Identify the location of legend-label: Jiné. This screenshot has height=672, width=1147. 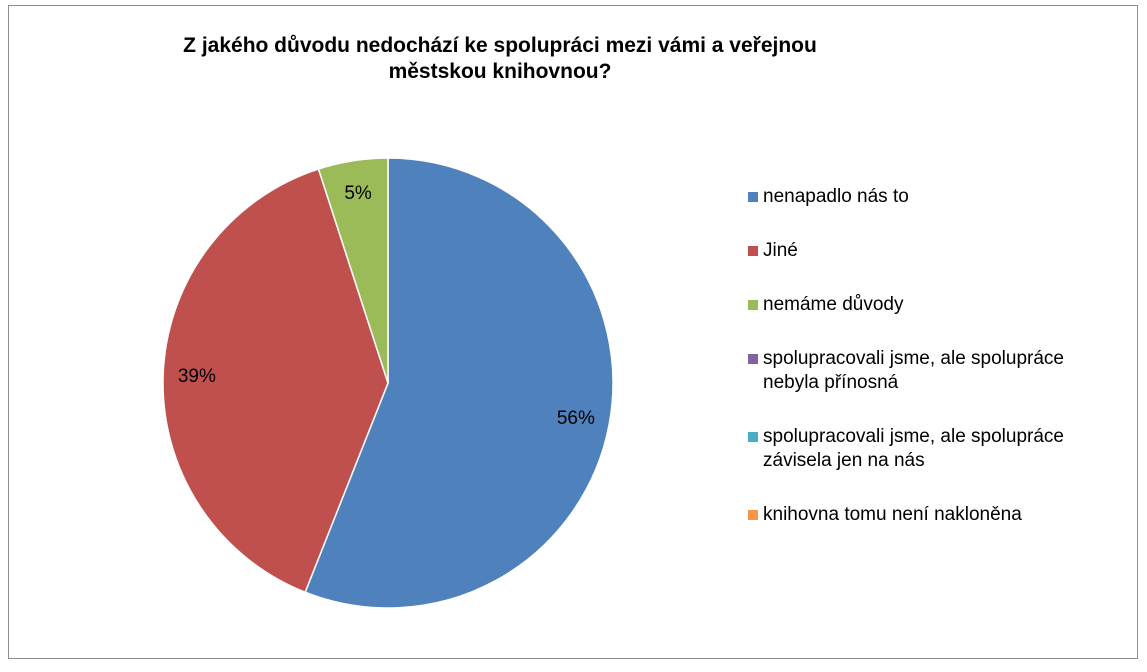
(780, 250).